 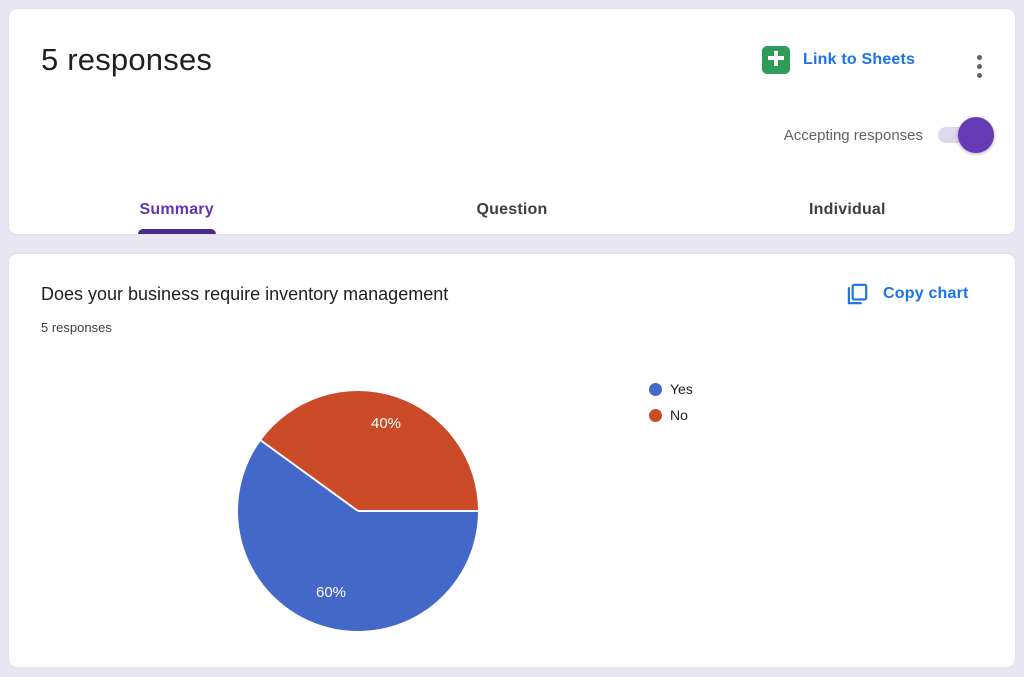 I want to click on copy-chart-label: Copy chart, so click(x=926, y=293).